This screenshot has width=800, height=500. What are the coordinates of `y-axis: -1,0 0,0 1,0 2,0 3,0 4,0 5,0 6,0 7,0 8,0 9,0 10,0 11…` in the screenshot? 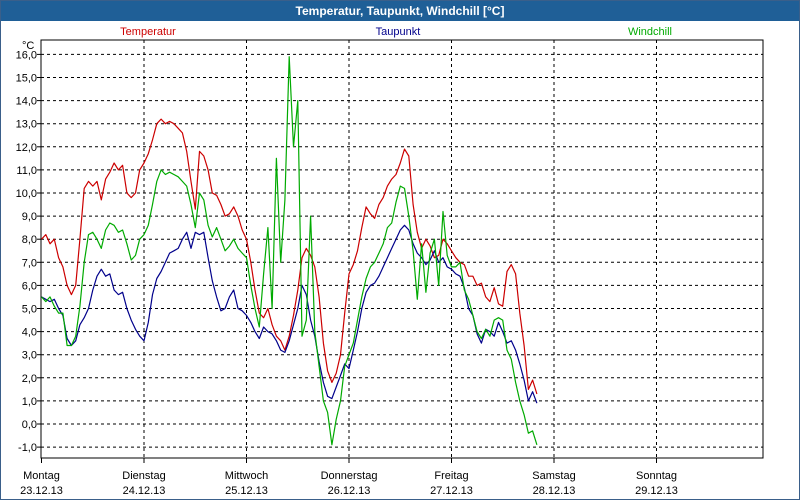 It's located at (28, 251).